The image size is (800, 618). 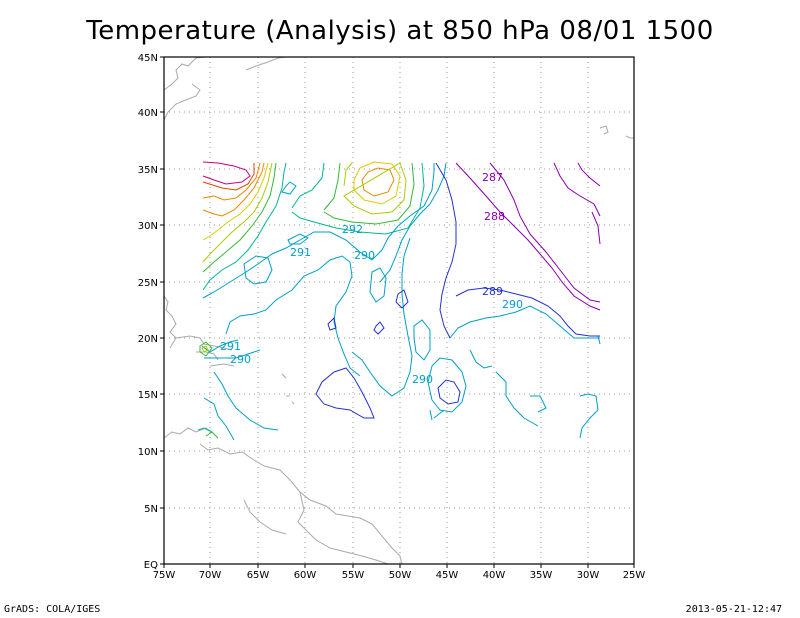 I want to click on contour-289-a, so click(x=446, y=250).